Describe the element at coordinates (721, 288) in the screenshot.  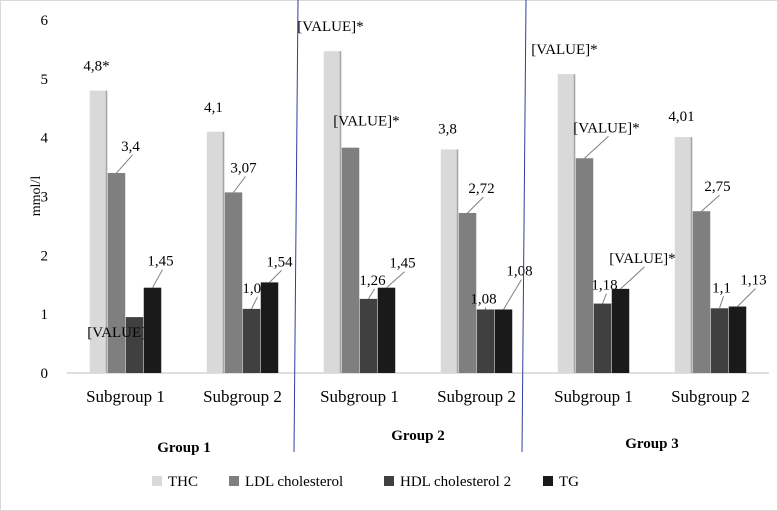
I see `data-label: 1,1` at that location.